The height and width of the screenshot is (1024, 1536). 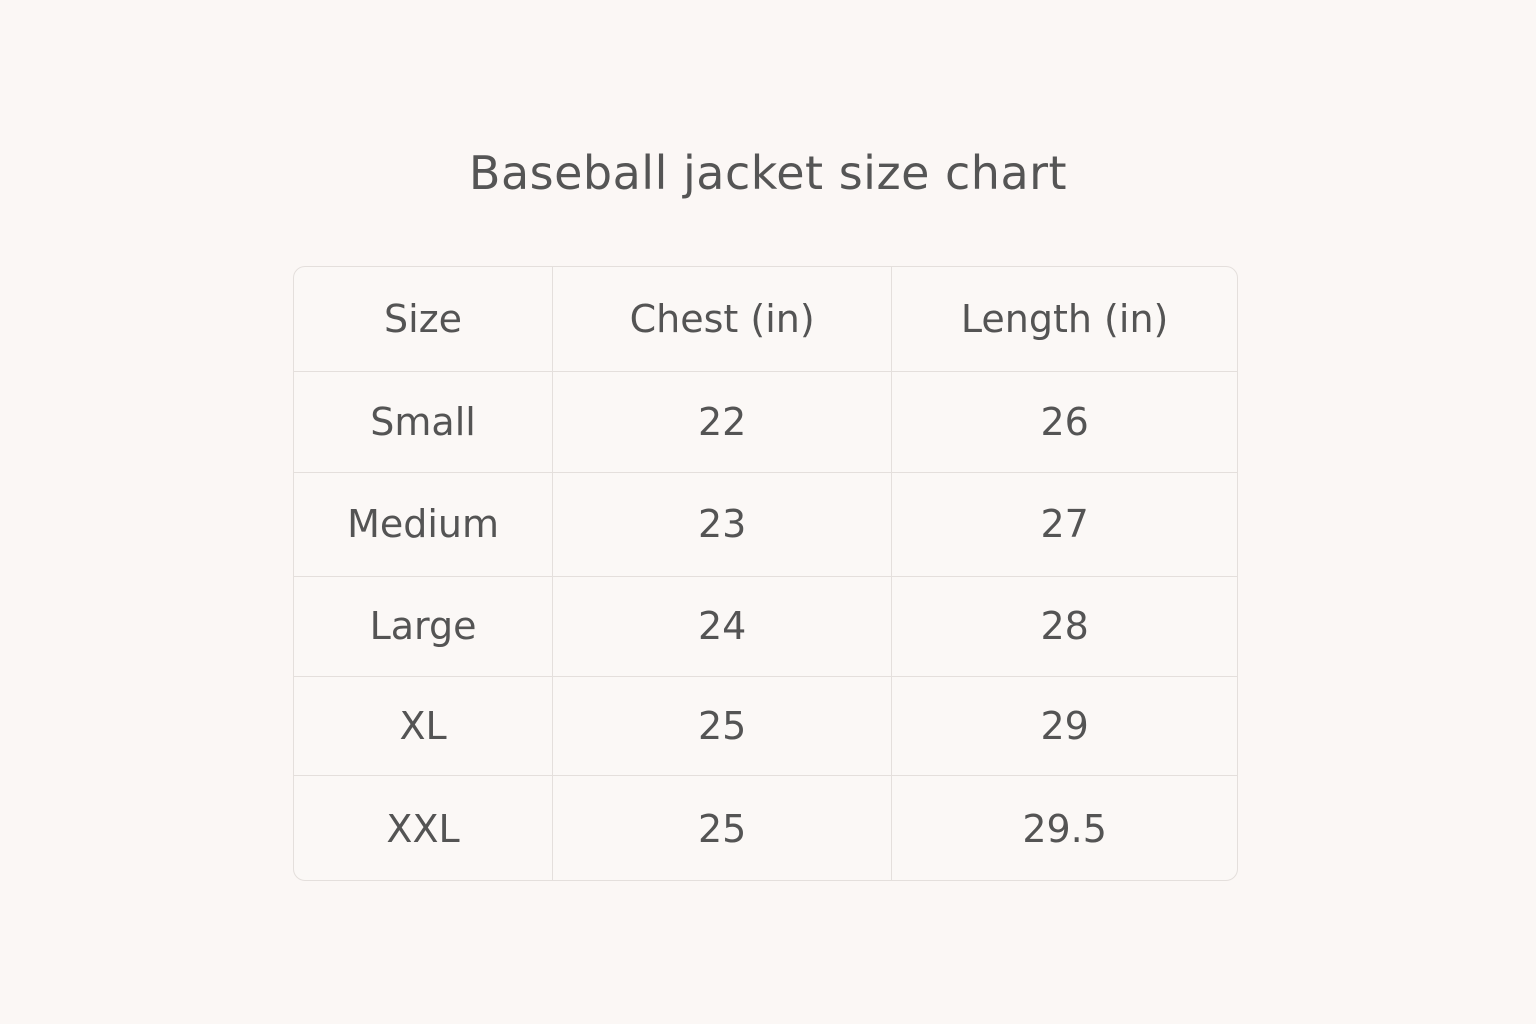 I want to click on table-row: Small 22 26, so click(x=765, y=421).